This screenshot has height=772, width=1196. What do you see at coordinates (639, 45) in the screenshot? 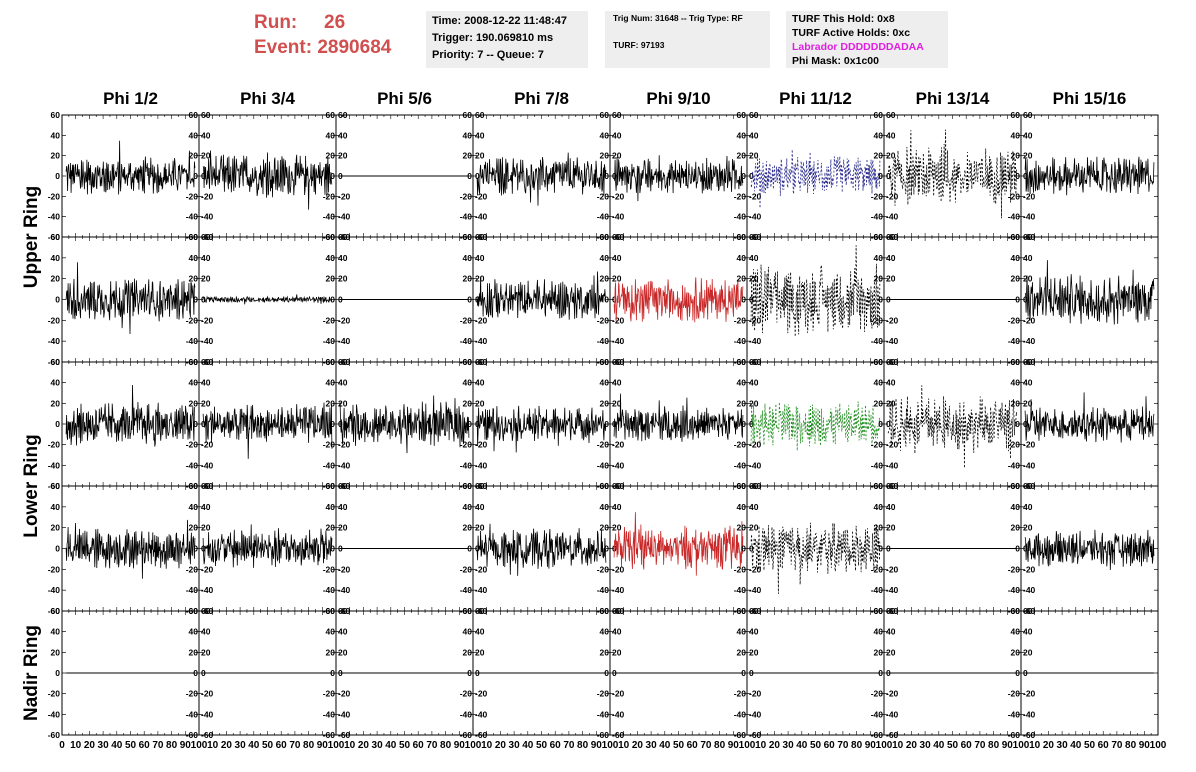
I see `turf-text: TURF: 97193` at bounding box center [639, 45].